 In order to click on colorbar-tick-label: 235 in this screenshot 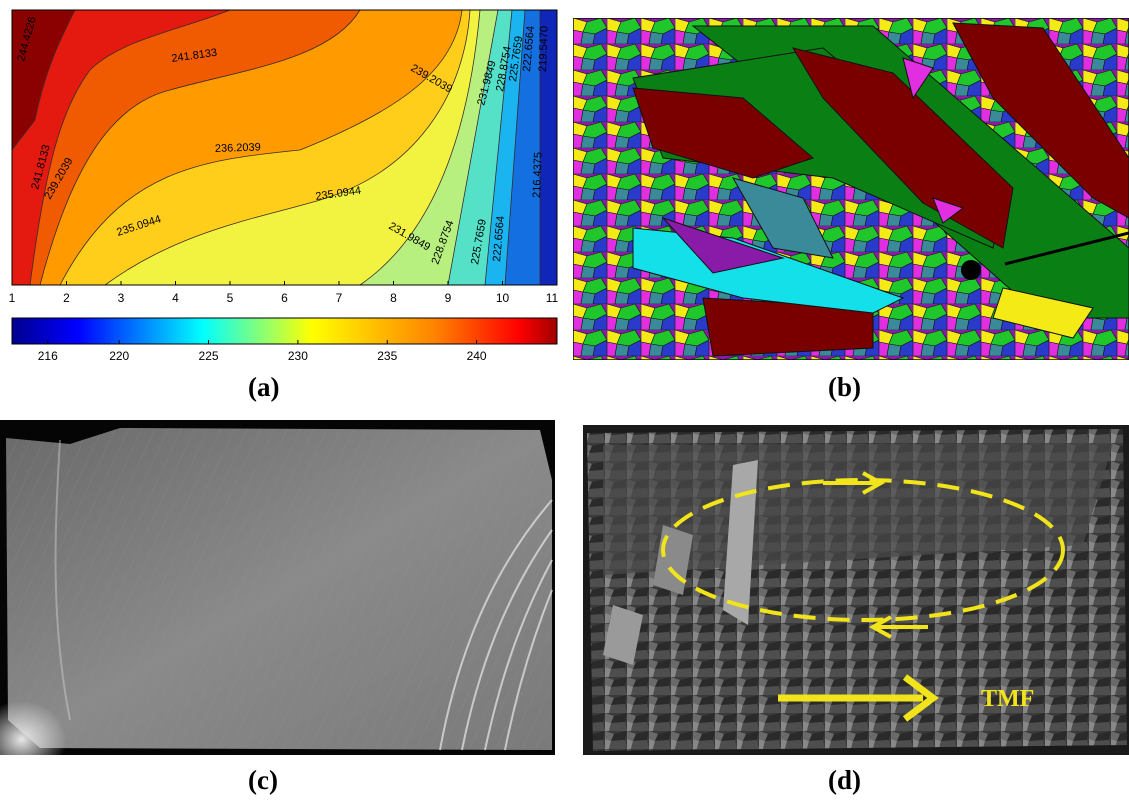, I will do `click(387, 356)`.